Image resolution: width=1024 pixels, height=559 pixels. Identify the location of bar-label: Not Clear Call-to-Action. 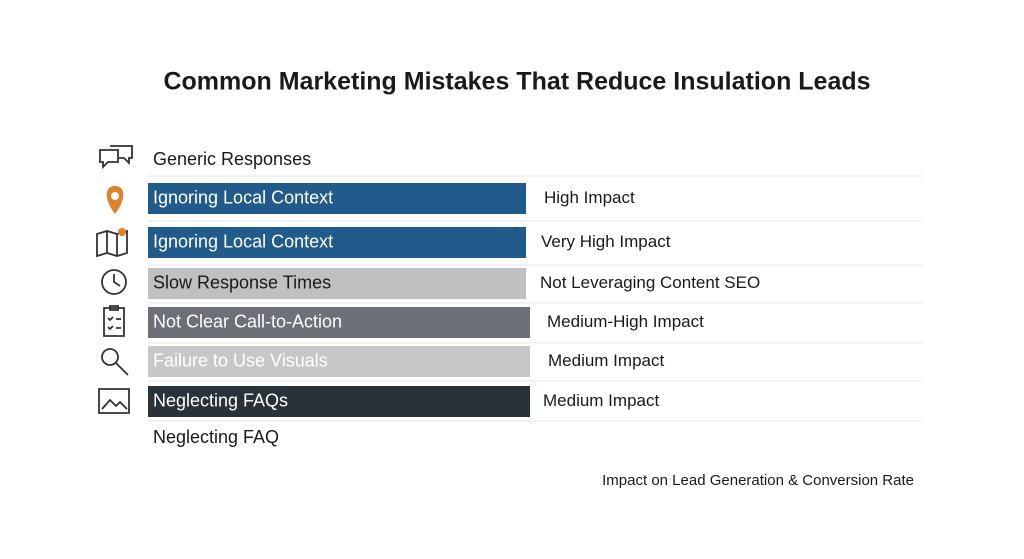
(247, 321).